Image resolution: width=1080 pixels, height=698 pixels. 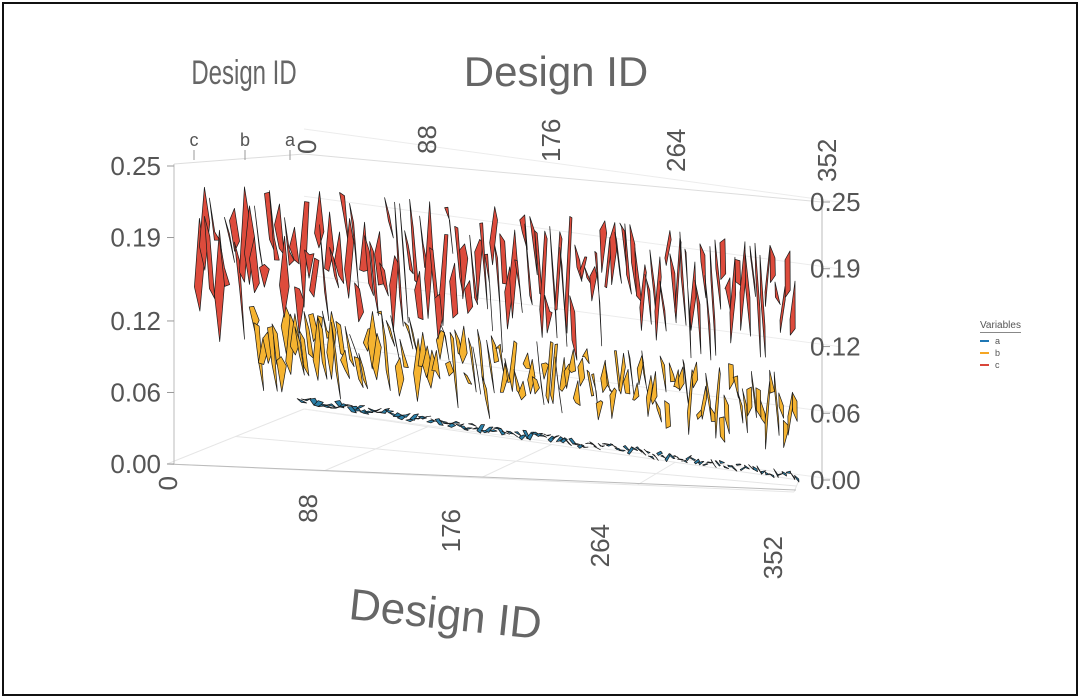 What do you see at coordinates (827, 160) in the screenshot?
I see `top-x-tick-label: 352` at bounding box center [827, 160].